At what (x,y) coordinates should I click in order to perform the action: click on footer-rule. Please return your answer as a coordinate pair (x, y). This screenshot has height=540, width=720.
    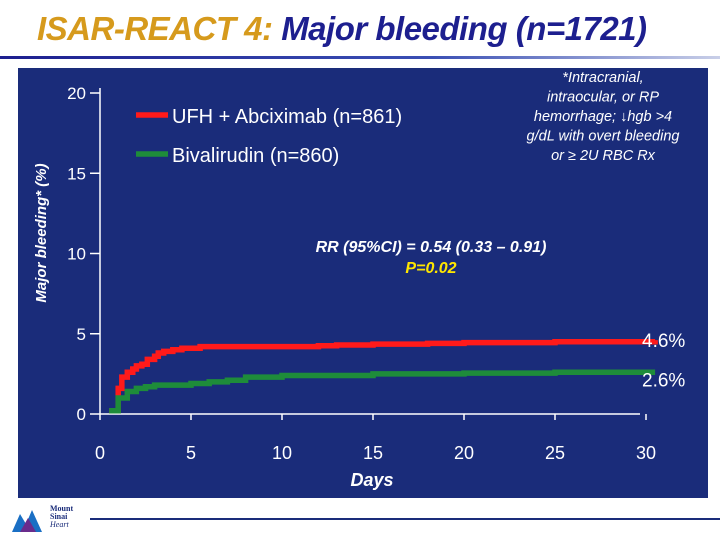
    Looking at the image, I should click on (405, 519).